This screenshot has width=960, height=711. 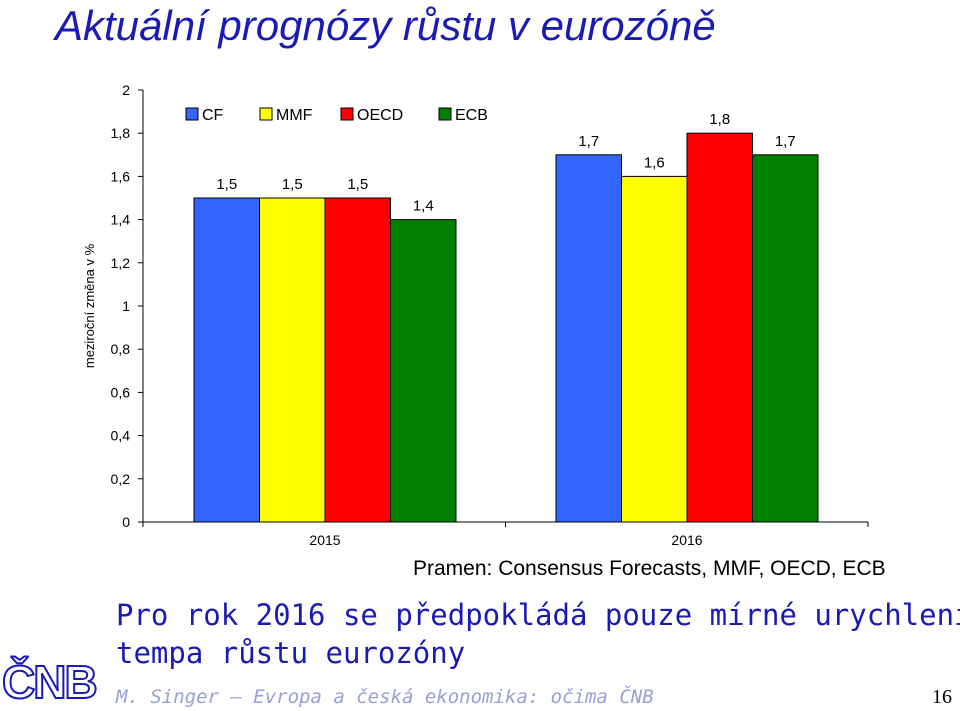 I want to click on data-label: 1,4, so click(x=423, y=206).